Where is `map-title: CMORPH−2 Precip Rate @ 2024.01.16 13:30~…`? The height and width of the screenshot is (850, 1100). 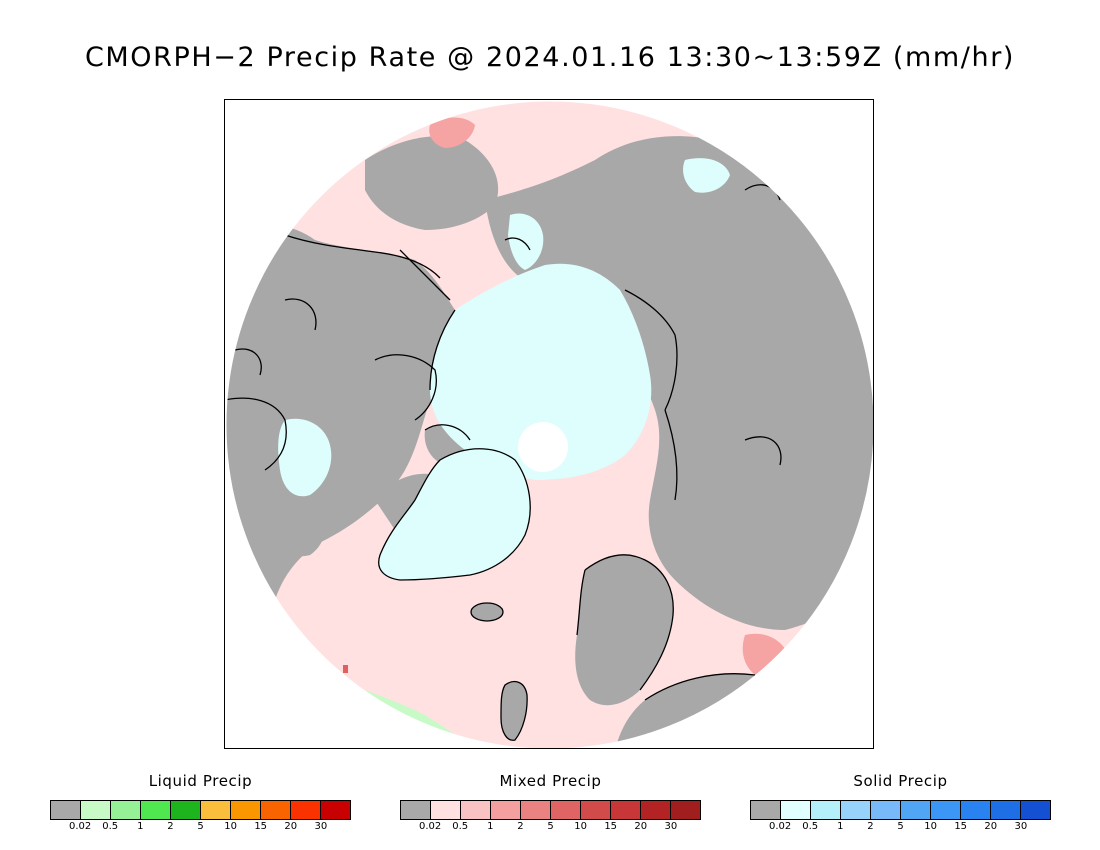
map-title: CMORPH−2 Precip Rate @ 2024.01.16 13:30~… is located at coordinates (550, 57).